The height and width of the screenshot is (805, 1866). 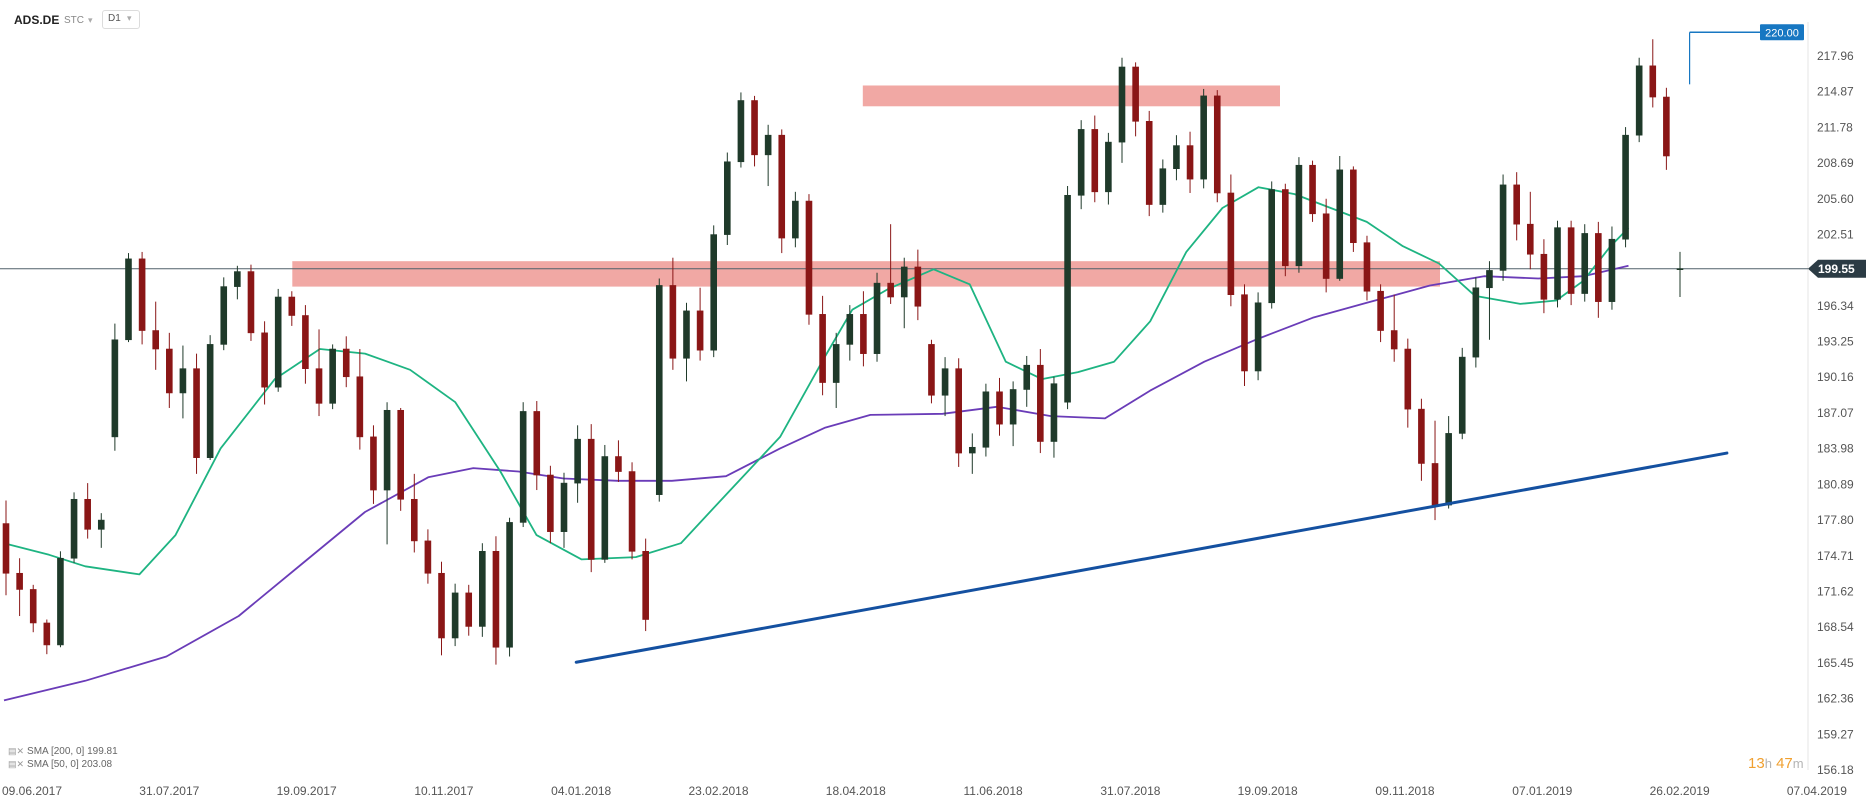 I want to click on countdown-minutes-unit: m, so click(x=1798, y=763).